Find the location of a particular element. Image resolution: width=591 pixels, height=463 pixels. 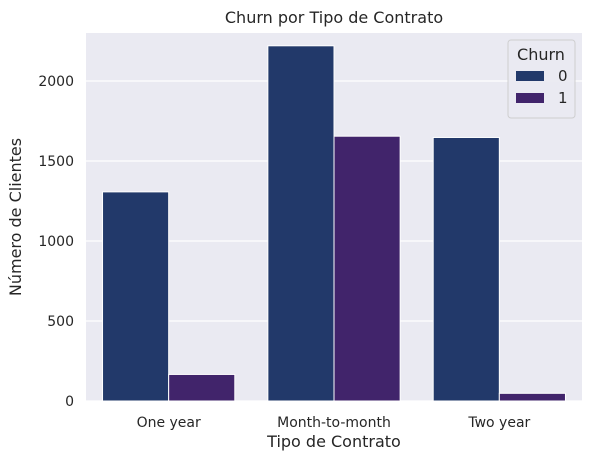

x-tick-label: Two year is located at coordinates (498, 423).